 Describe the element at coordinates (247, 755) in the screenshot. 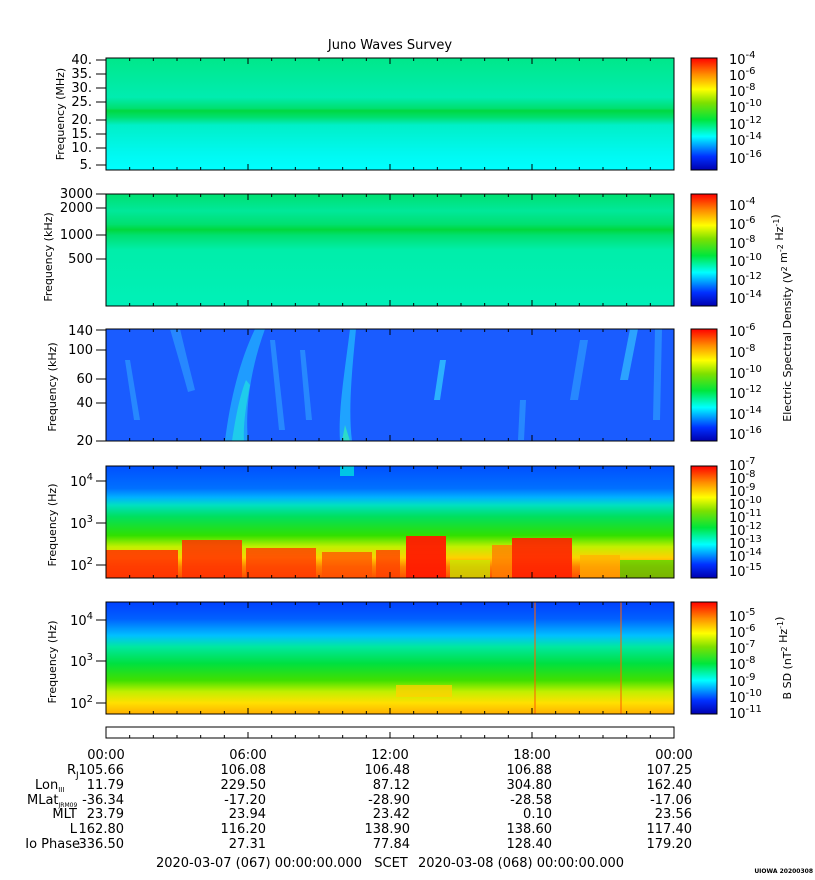

I see `time-label: 06:00` at that location.